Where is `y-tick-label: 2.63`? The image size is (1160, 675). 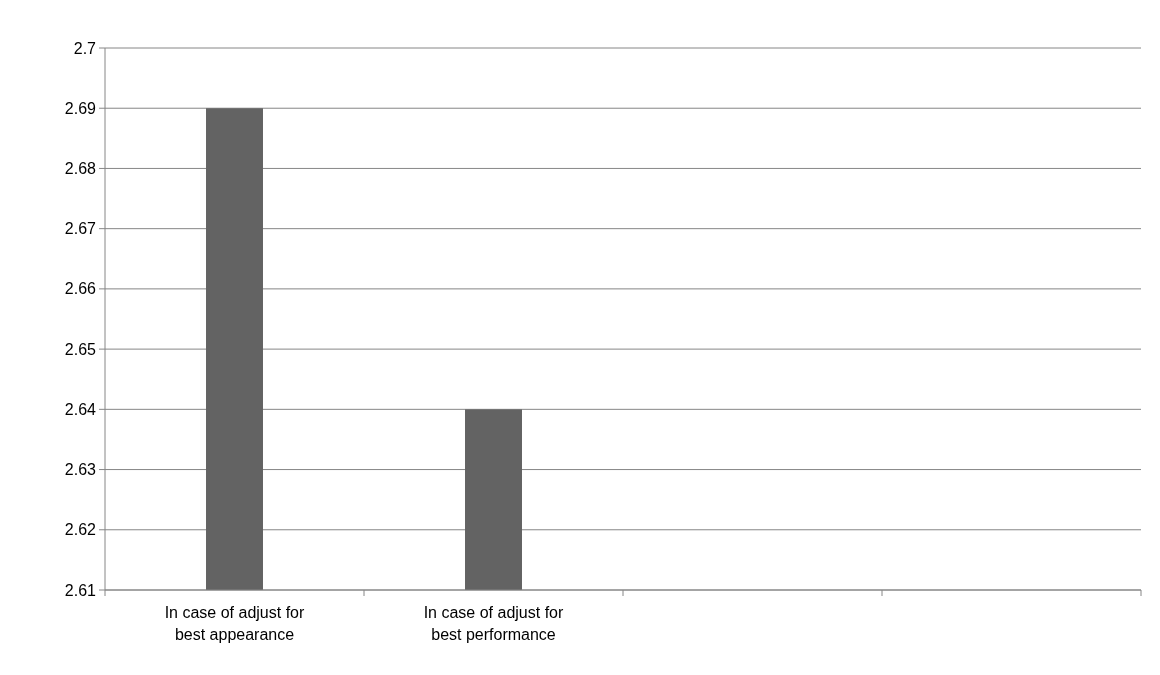 y-tick-label: 2.63 is located at coordinates (80, 470).